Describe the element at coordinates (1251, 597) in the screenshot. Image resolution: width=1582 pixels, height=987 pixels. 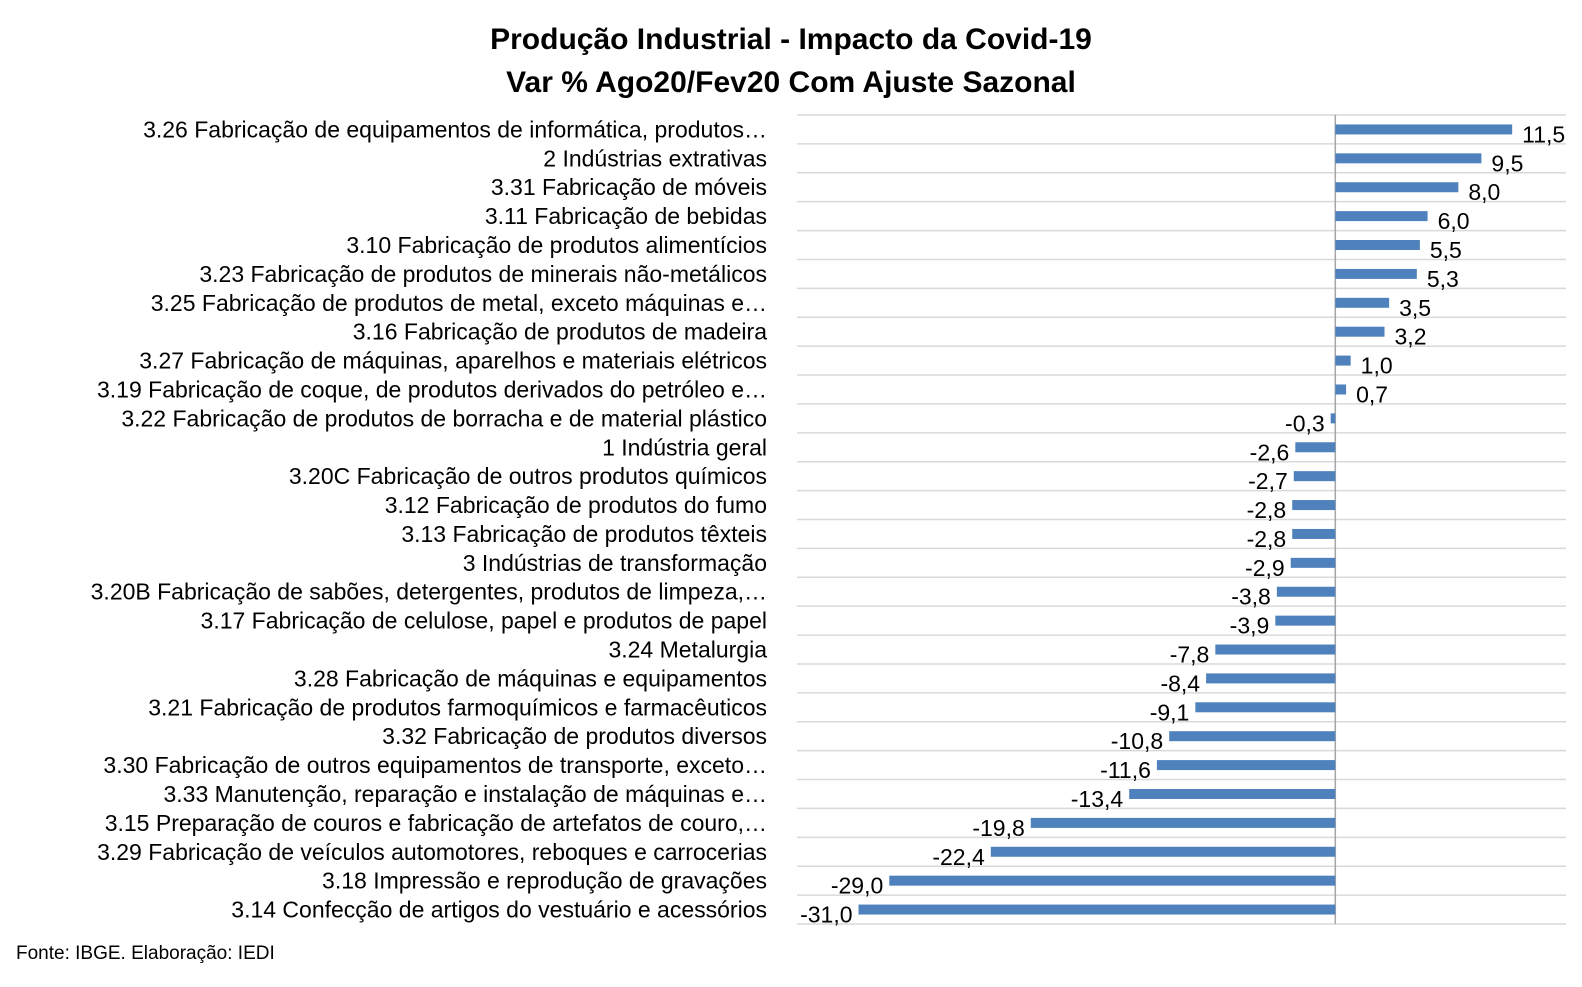
I see `data-label: -3,8` at that location.